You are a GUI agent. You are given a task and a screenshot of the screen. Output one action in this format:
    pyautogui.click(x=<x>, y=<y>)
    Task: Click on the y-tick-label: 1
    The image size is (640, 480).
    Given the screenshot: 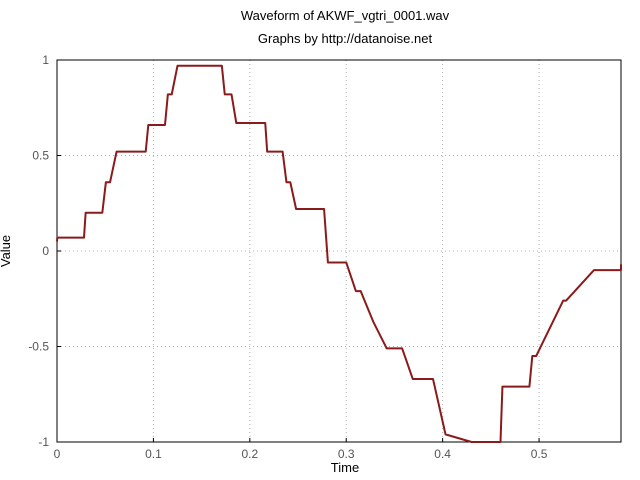 What is the action you would take?
    pyautogui.click(x=45, y=60)
    